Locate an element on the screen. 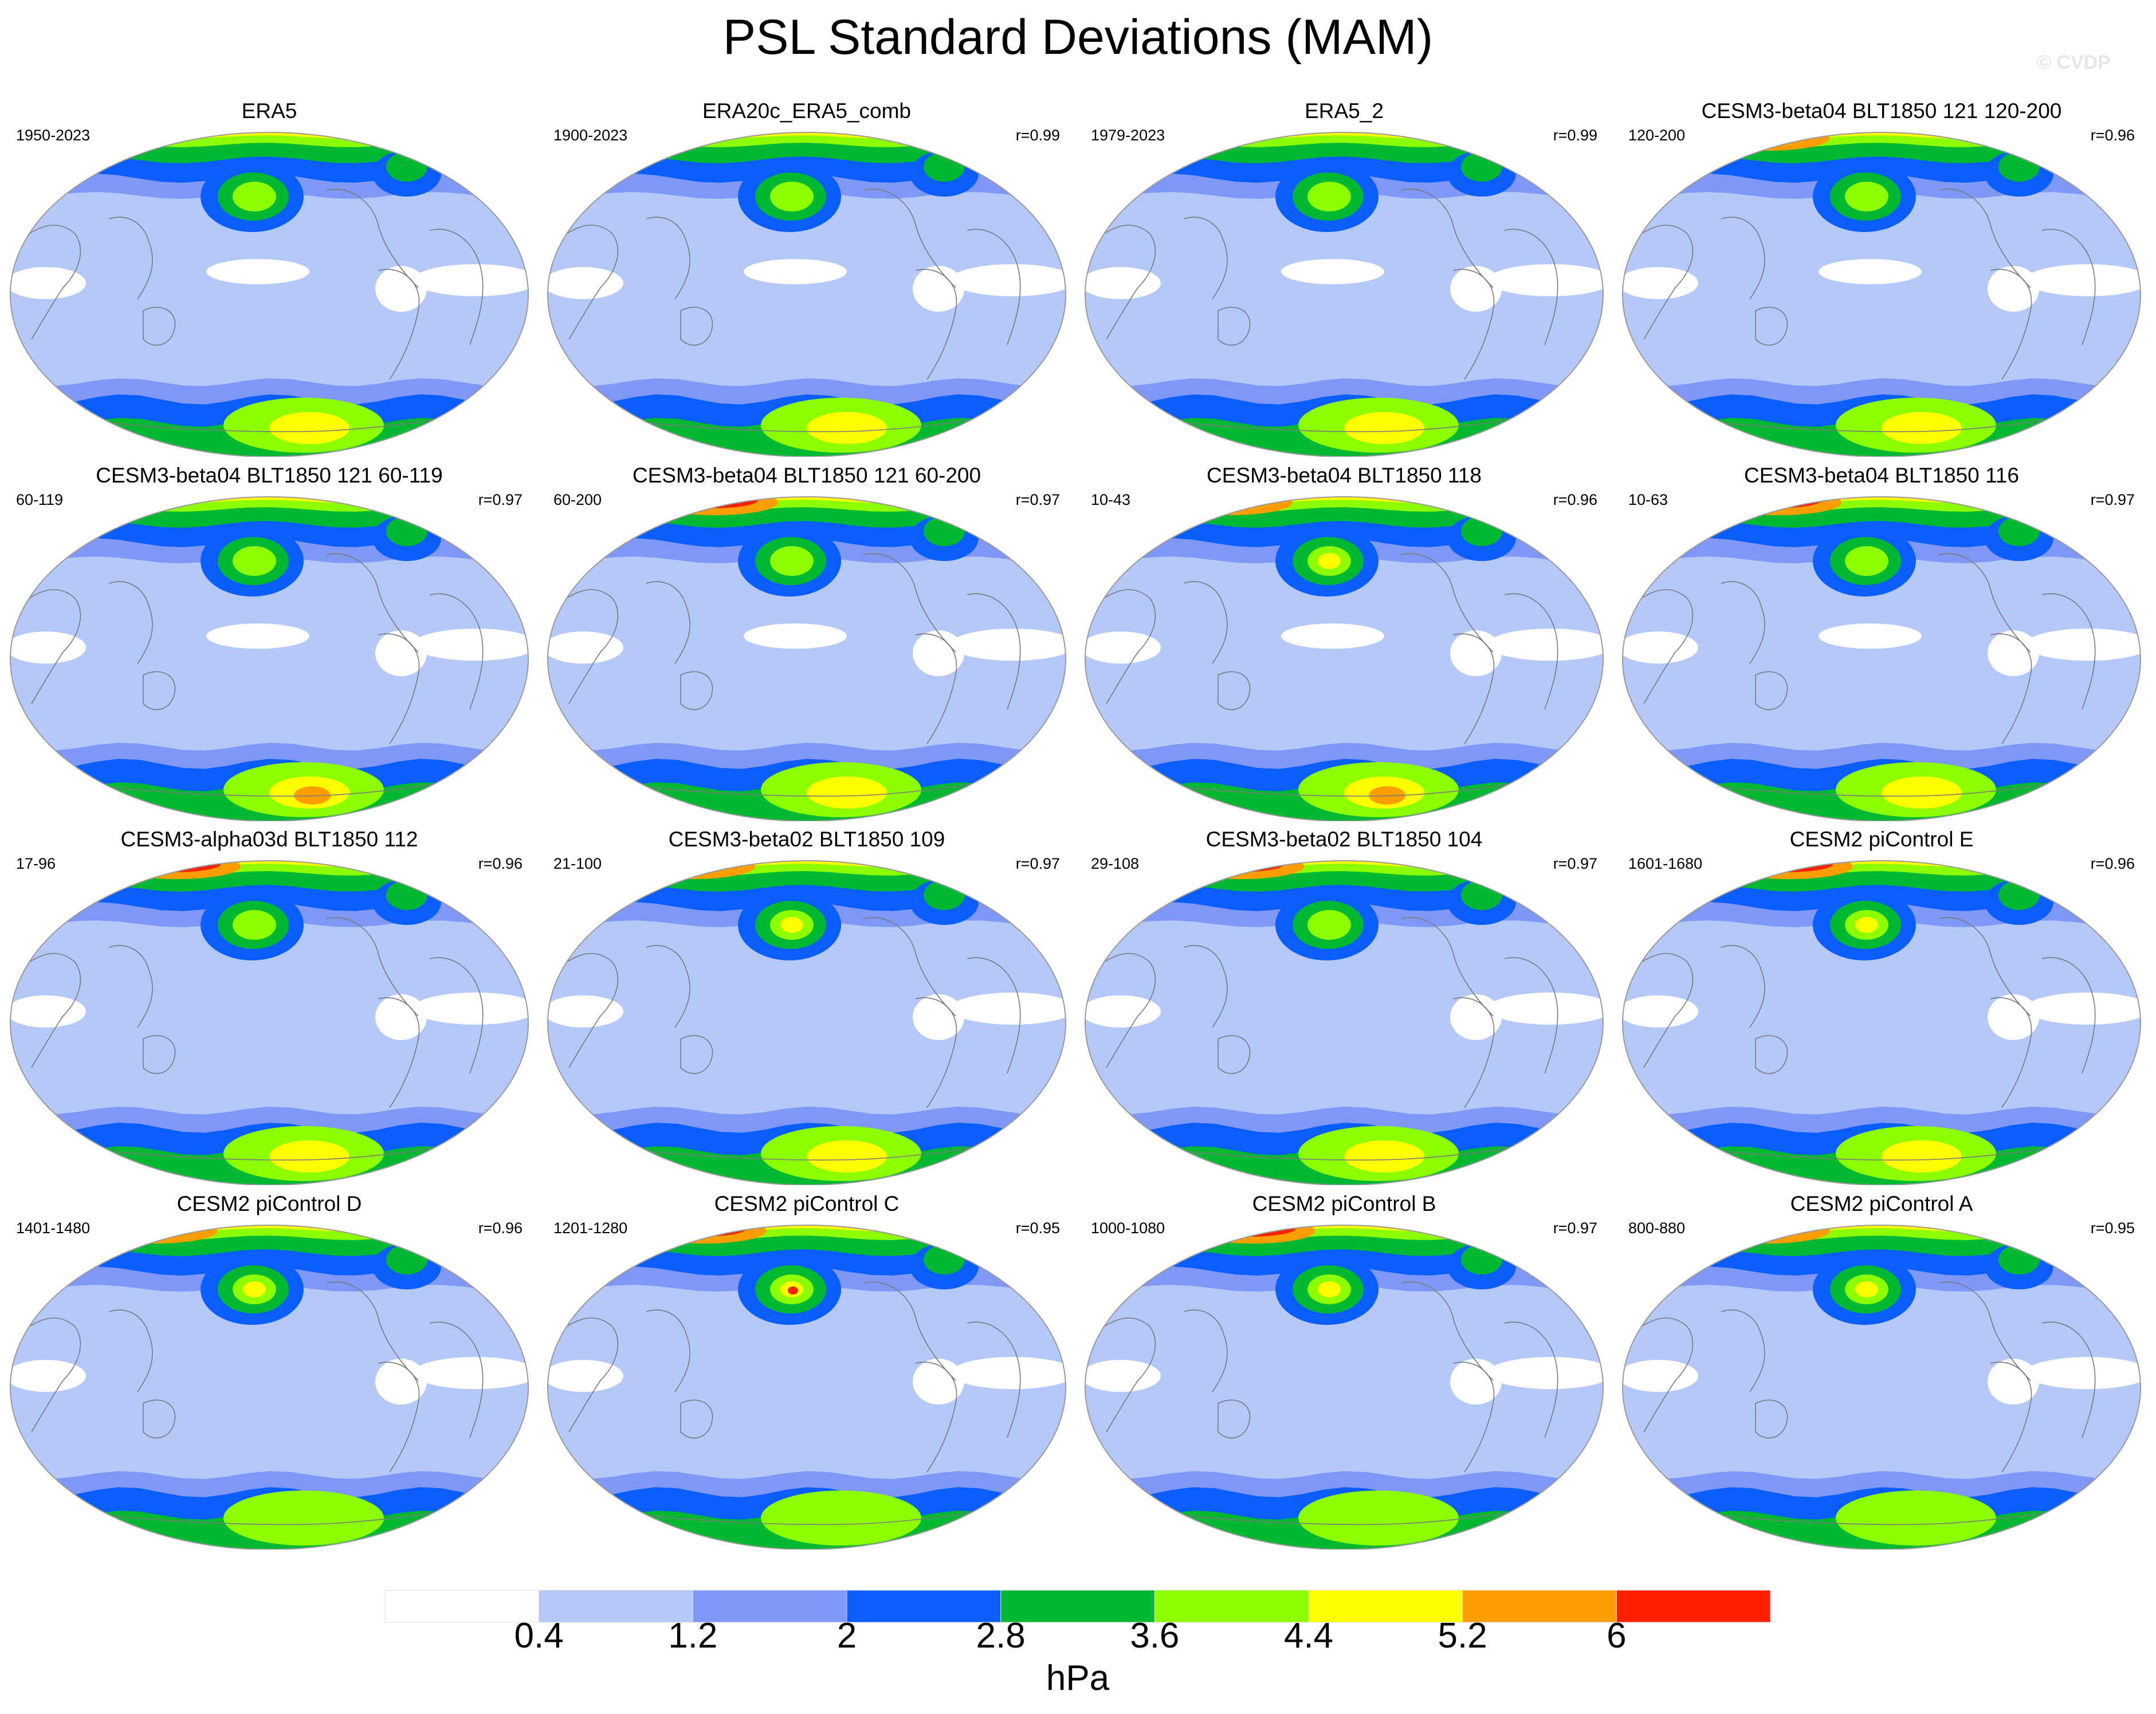  colorbar-level-label: 5.2 is located at coordinates (1462, 1636).